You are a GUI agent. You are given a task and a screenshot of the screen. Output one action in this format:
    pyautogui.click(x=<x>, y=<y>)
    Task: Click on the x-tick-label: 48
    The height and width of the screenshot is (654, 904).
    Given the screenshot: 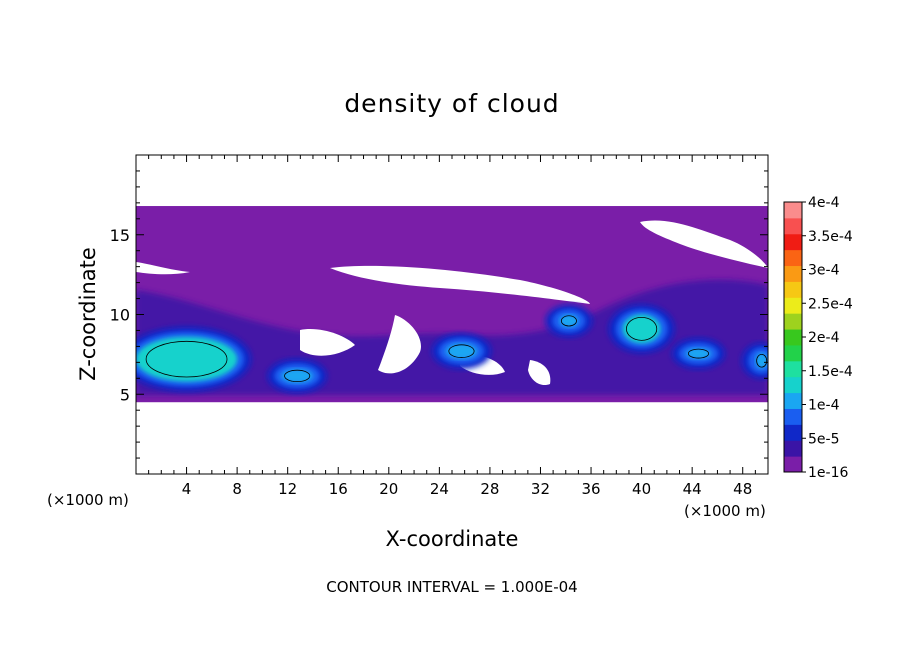 What is the action you would take?
    pyautogui.click(x=742, y=489)
    